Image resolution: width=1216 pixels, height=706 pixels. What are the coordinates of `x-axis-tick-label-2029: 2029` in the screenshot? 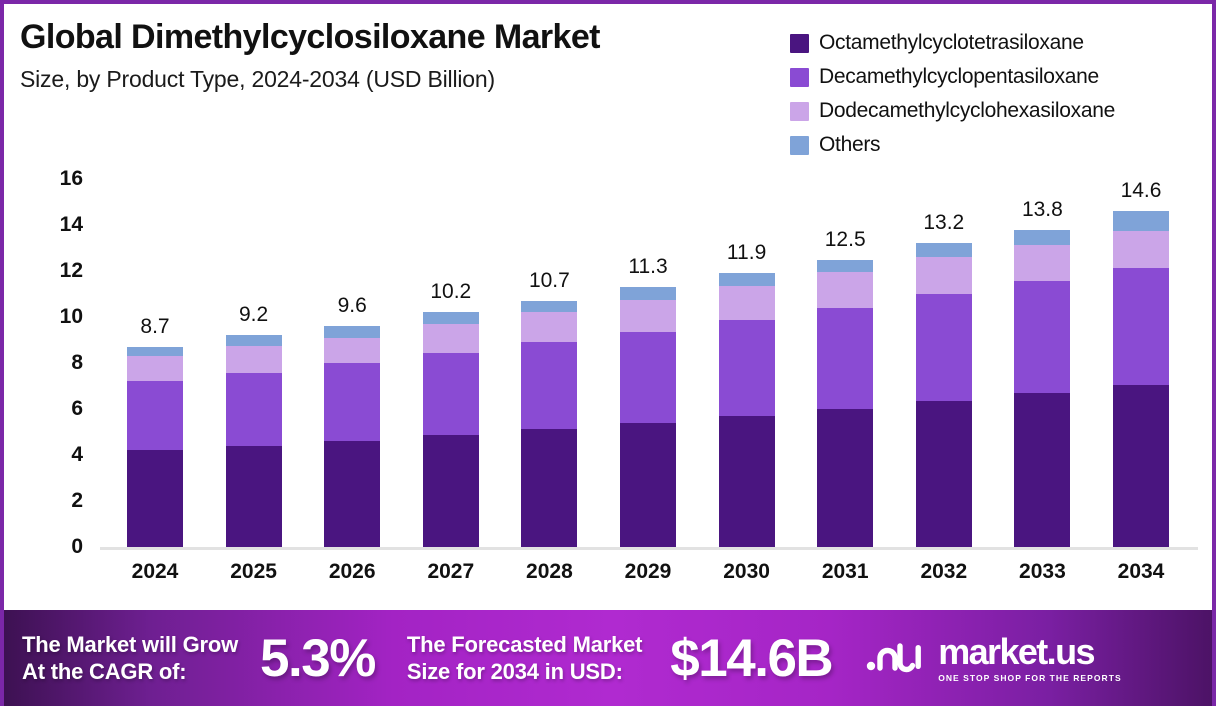 It's located at (648, 571).